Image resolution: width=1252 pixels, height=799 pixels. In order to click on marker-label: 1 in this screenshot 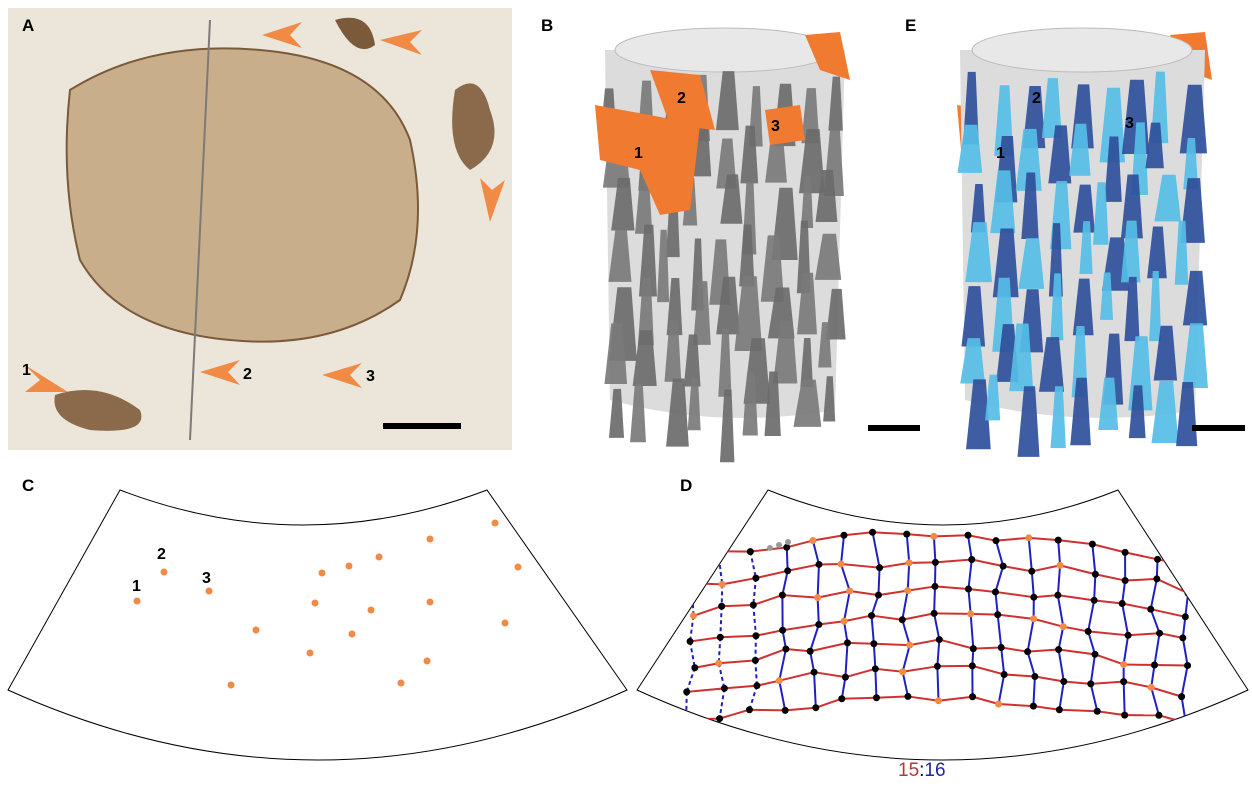, I will do `click(136, 586)`.